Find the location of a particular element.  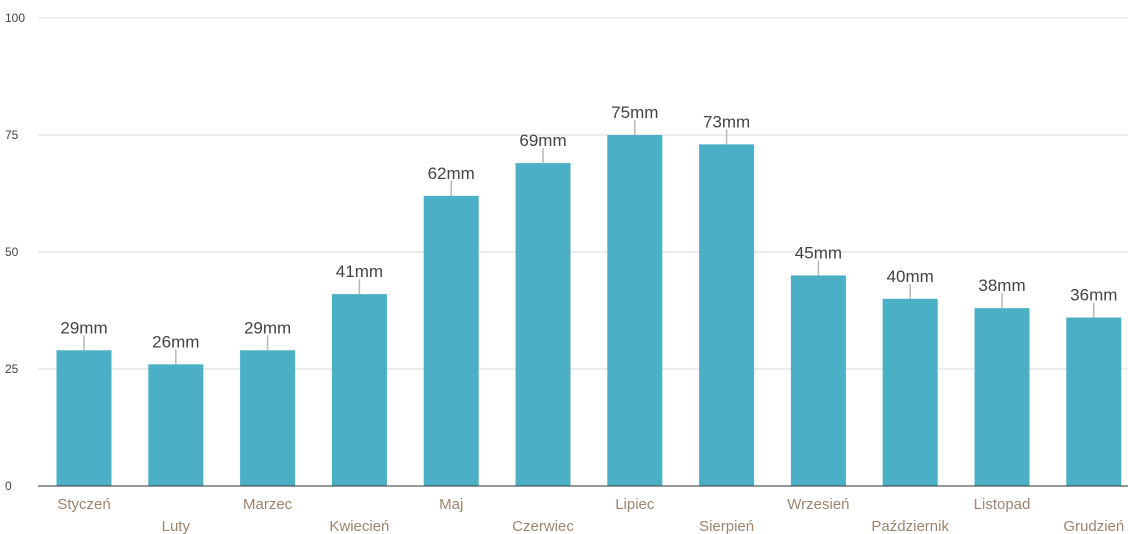

data-label: 41mm is located at coordinates (359, 271).